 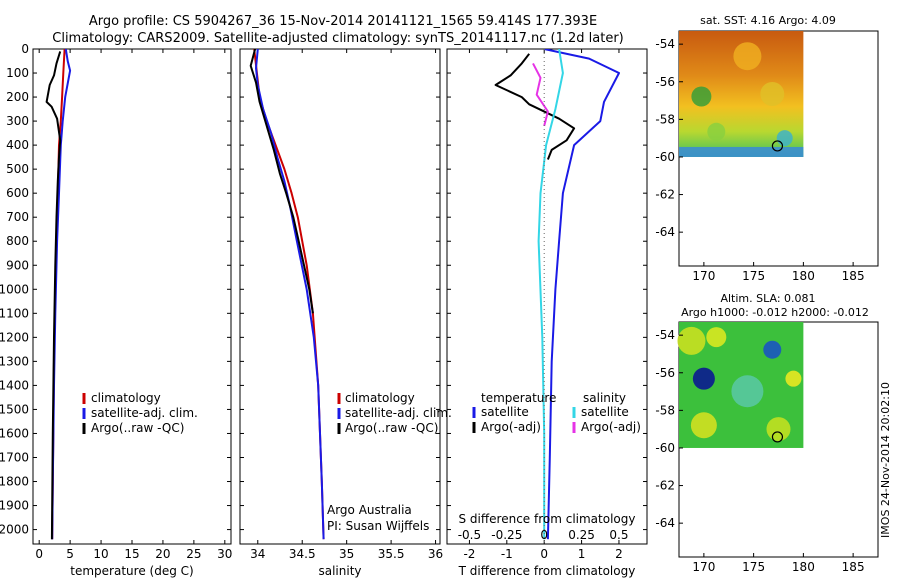 What do you see at coordinates (435, 554) in the screenshot?
I see `x-tick-label: 36` at bounding box center [435, 554].